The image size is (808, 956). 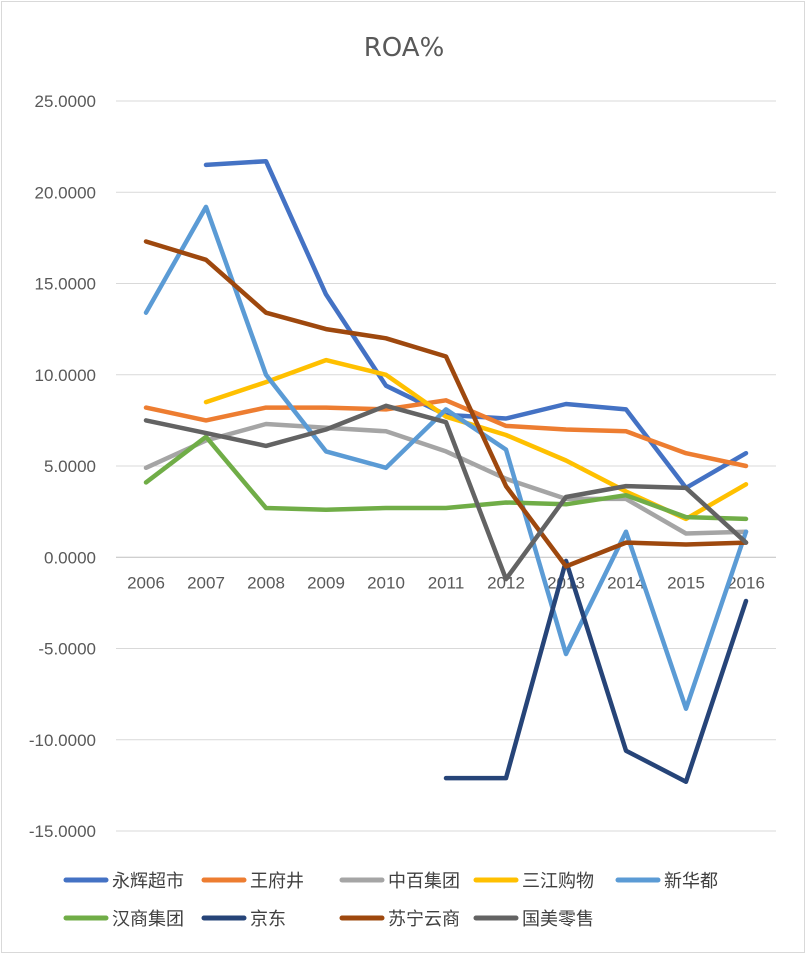 What do you see at coordinates (148, 881) in the screenshot?
I see `legend-label: 永辉超市` at bounding box center [148, 881].